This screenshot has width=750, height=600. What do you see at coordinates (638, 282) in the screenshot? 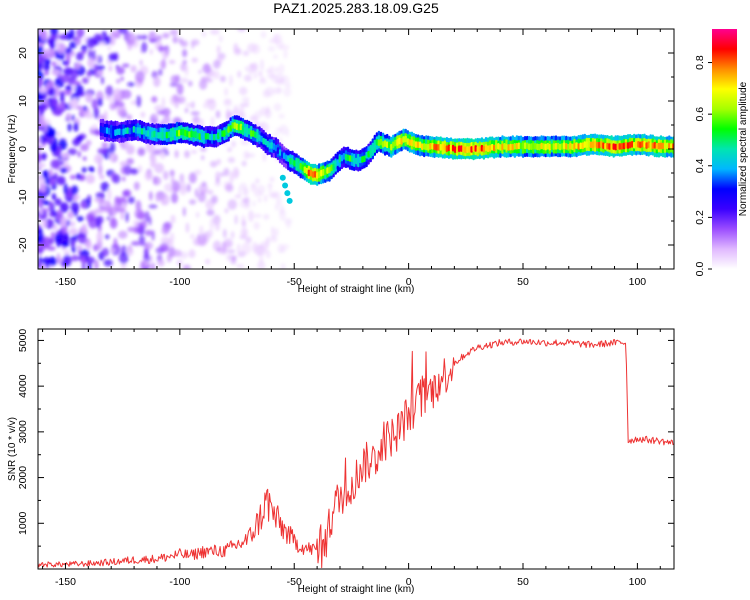
I see `x-tick-label: 100` at bounding box center [638, 282].